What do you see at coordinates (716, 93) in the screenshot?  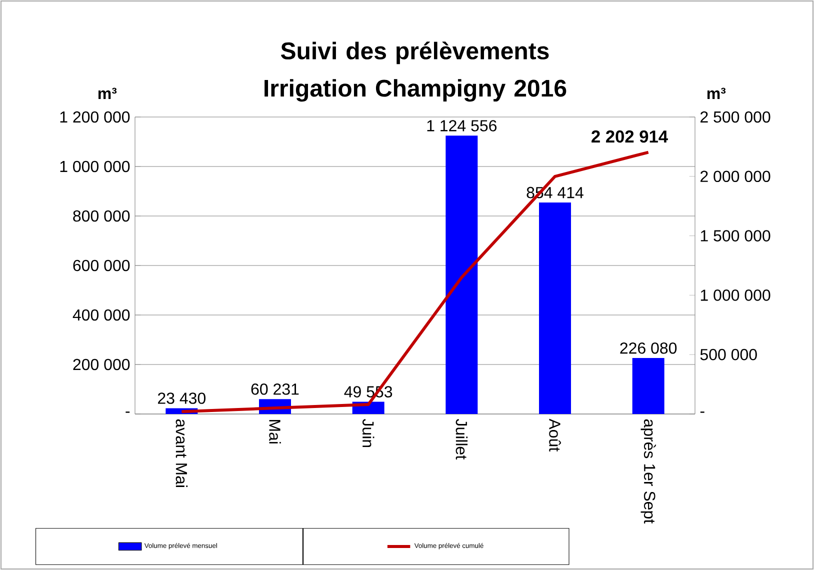 I see `y2-axis-title: m³` at bounding box center [716, 93].